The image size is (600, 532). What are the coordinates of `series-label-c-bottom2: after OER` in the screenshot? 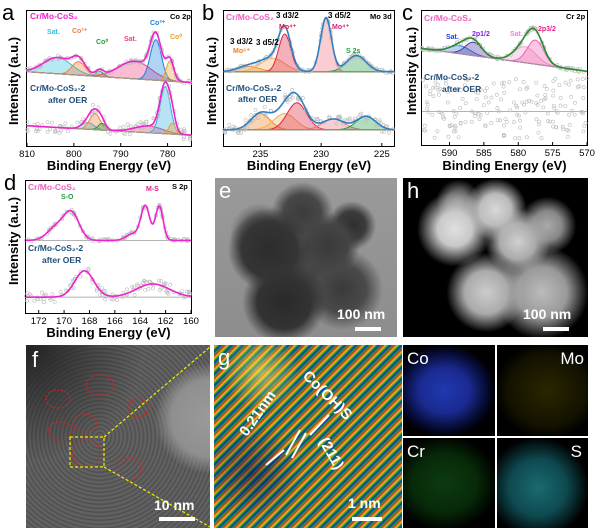 It's located at (462, 89).